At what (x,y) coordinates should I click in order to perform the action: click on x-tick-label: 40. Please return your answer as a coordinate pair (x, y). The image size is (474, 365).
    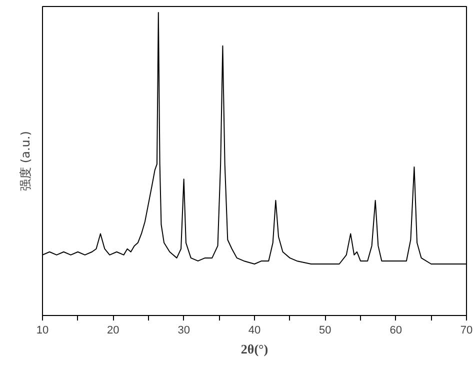
    Looking at the image, I should click on (254, 330).